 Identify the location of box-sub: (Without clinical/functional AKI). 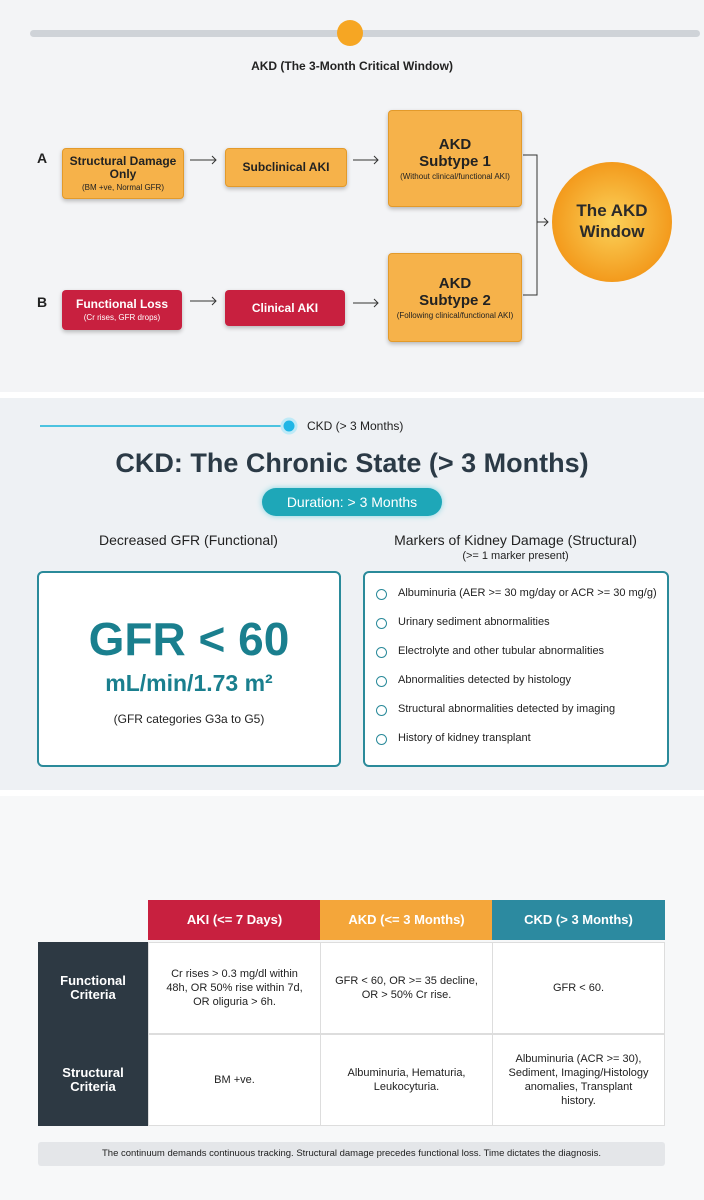
(455, 176).